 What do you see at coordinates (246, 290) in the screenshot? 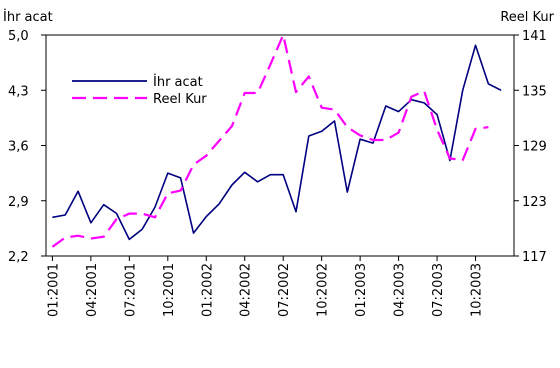
I see `x-tick-label: 04:2002` at bounding box center [246, 290].